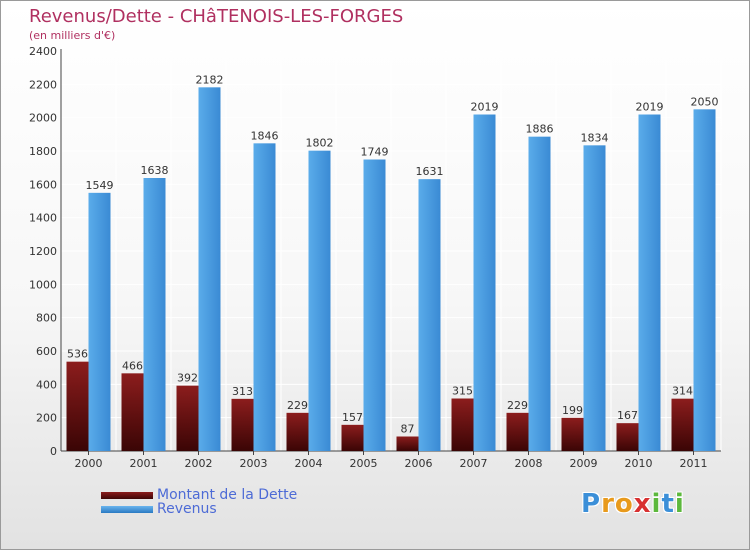 This screenshot has width=750, height=550. What do you see at coordinates (43, 51) in the screenshot?
I see `y-tick-label: 2400` at bounding box center [43, 51].